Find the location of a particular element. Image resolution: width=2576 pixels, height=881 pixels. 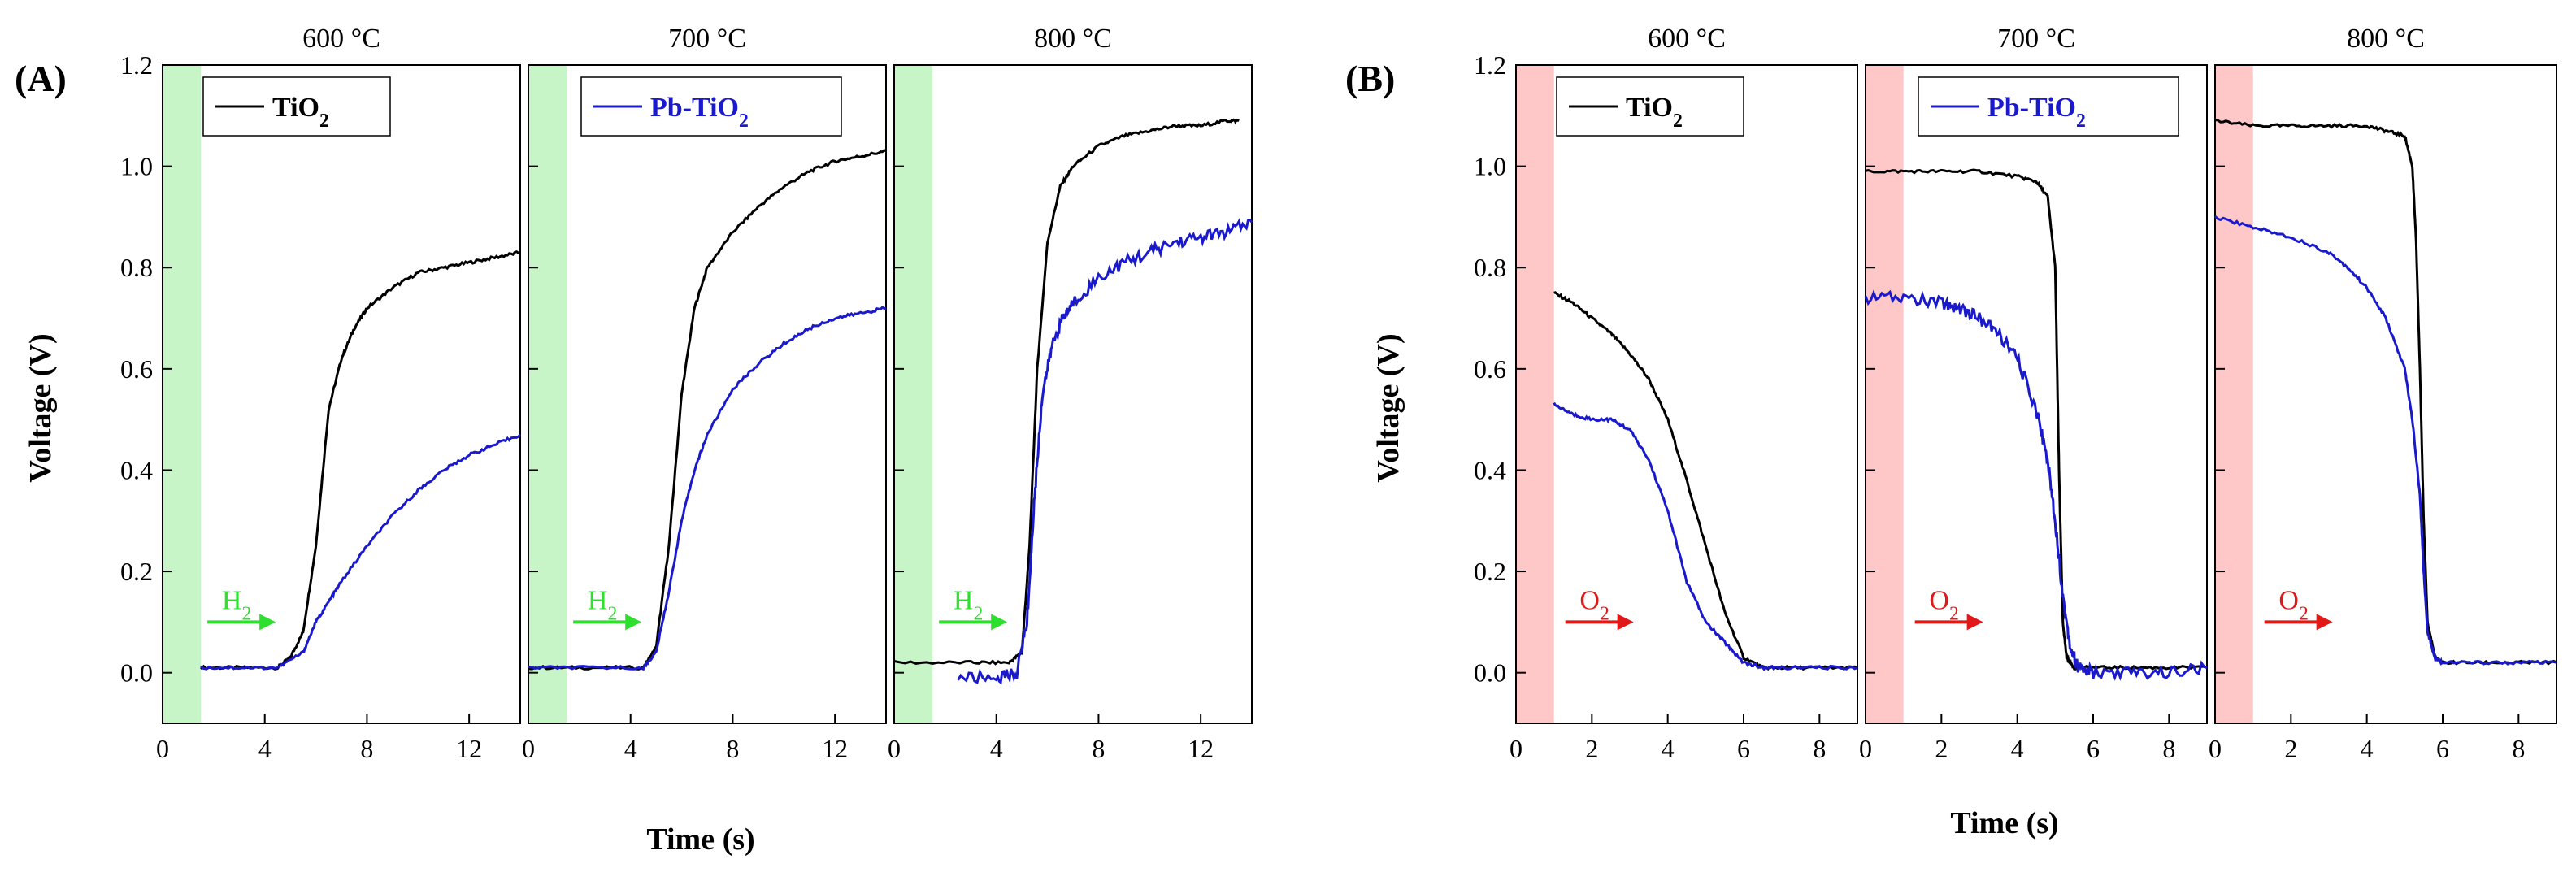

group-label-b: (B) is located at coordinates (1370, 79).